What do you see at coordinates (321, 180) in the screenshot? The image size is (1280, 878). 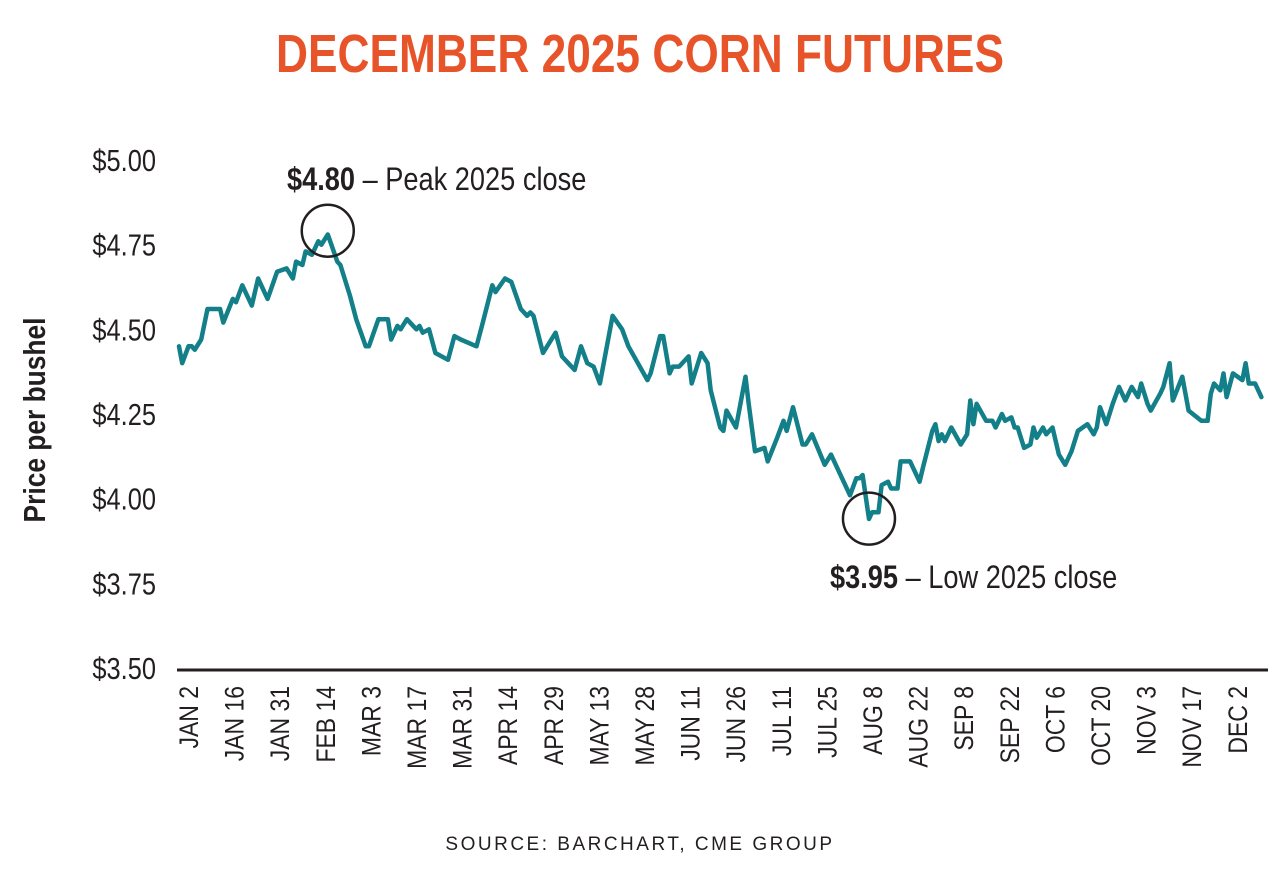 I see `peak-value: $4.80` at bounding box center [321, 180].